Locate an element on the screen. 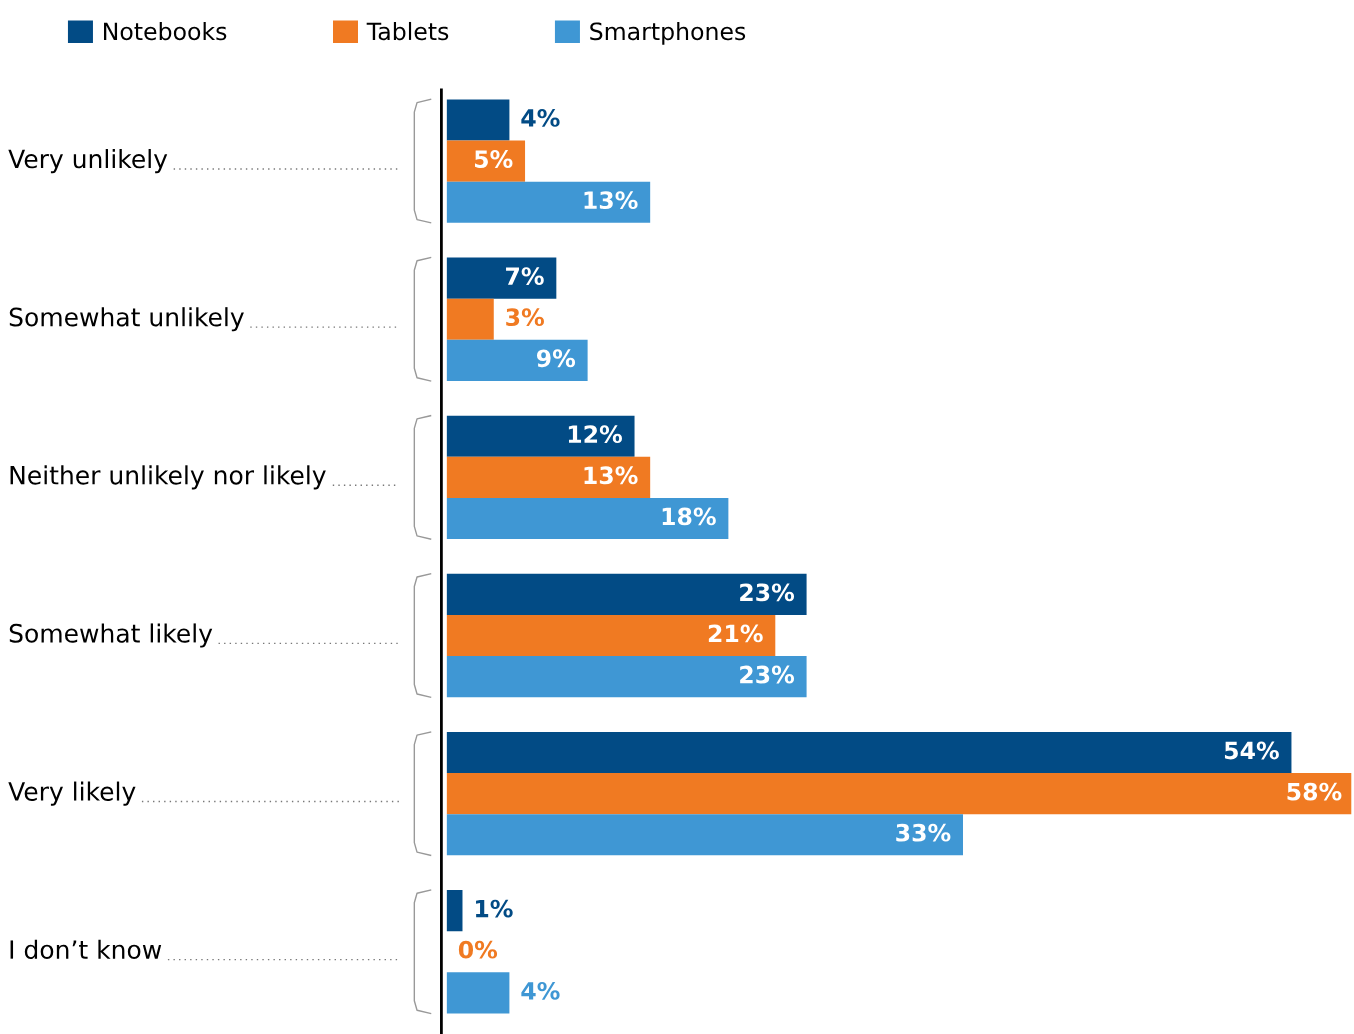 This screenshot has height=1034, width=1354. legend-label: Tablets is located at coordinates (407, 31).